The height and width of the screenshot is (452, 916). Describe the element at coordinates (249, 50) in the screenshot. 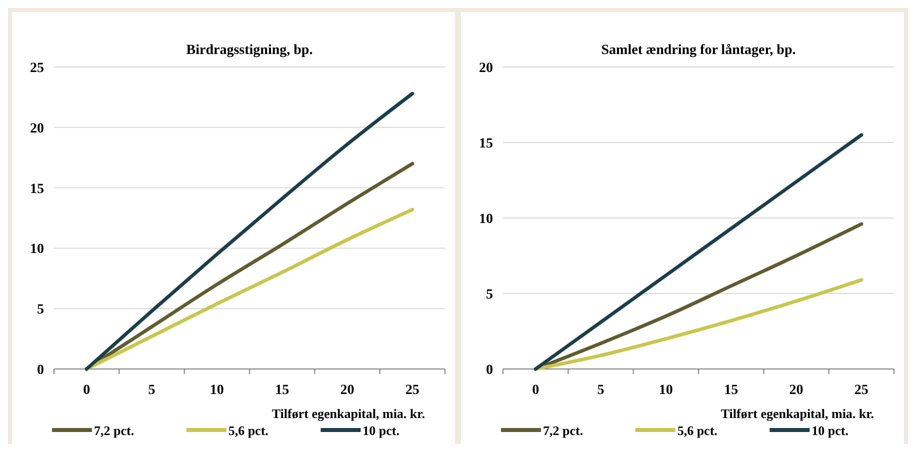

I see `chart-title: Birdragsstigning, bp.` at that location.